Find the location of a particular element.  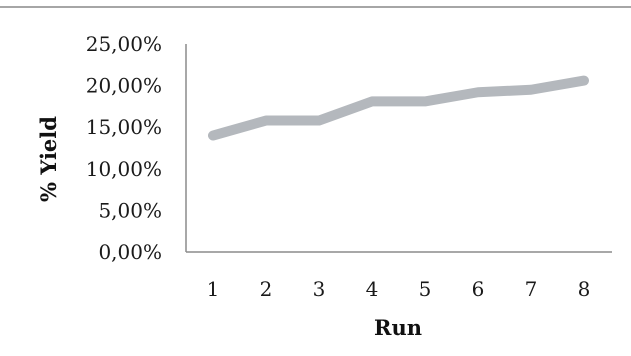

y-tick-label: 10,00% is located at coordinates (124, 169).